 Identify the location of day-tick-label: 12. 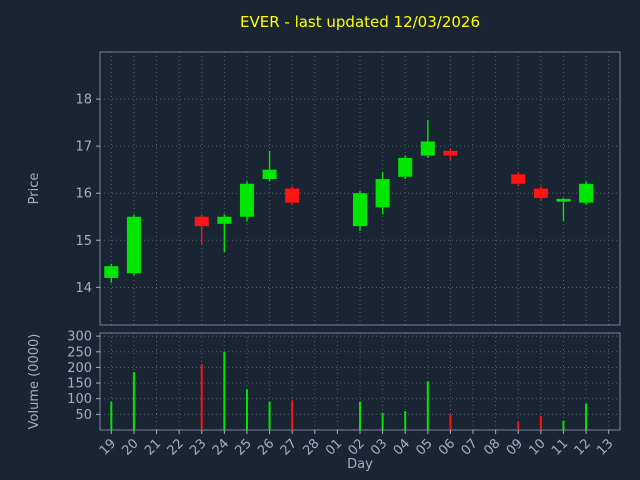
(583, 447).